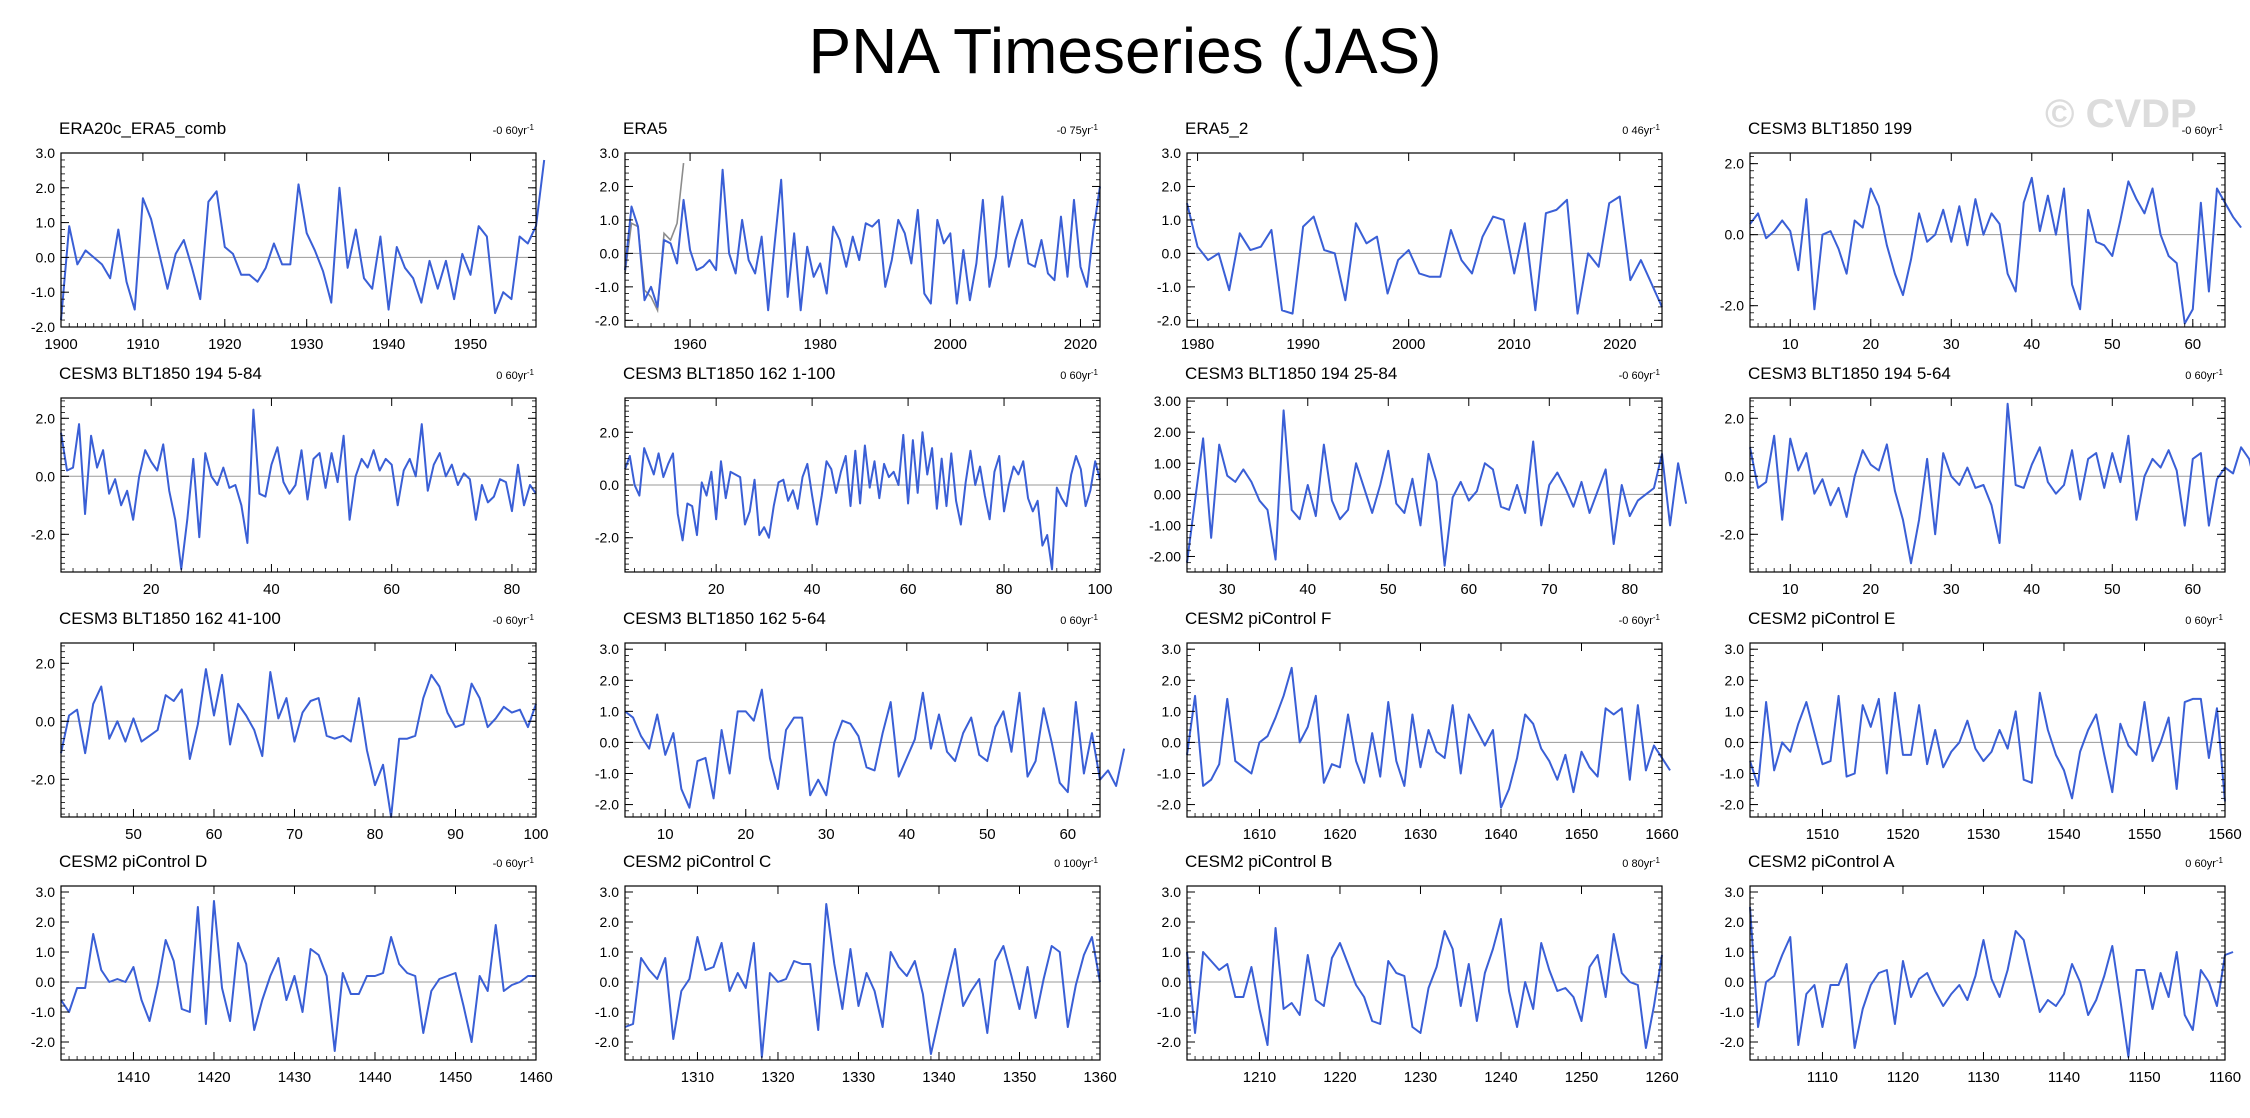 The width and height of the screenshot is (2250, 1118). Describe the element at coordinates (1549, 589) in the screenshot. I see `x-tick-label: 70` at that location.